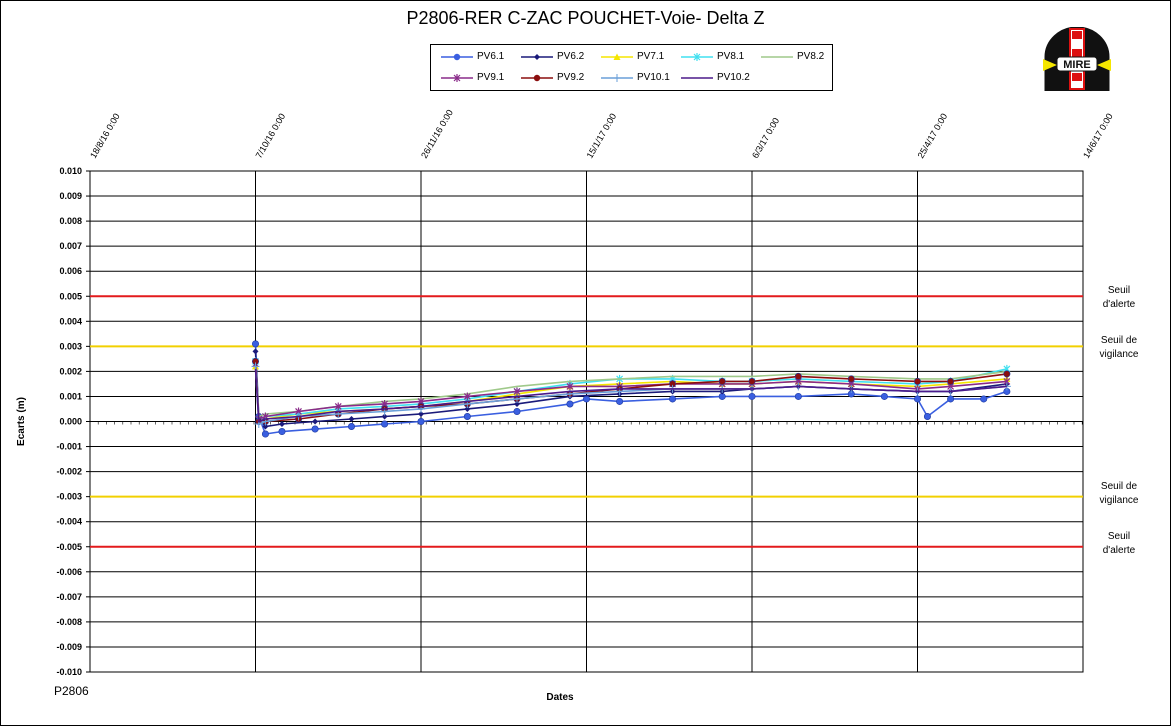 This screenshot has width=1171, height=726. Describe the element at coordinates (21, 421) in the screenshot. I see `y-axis-title: Ecarts (m)` at that location.